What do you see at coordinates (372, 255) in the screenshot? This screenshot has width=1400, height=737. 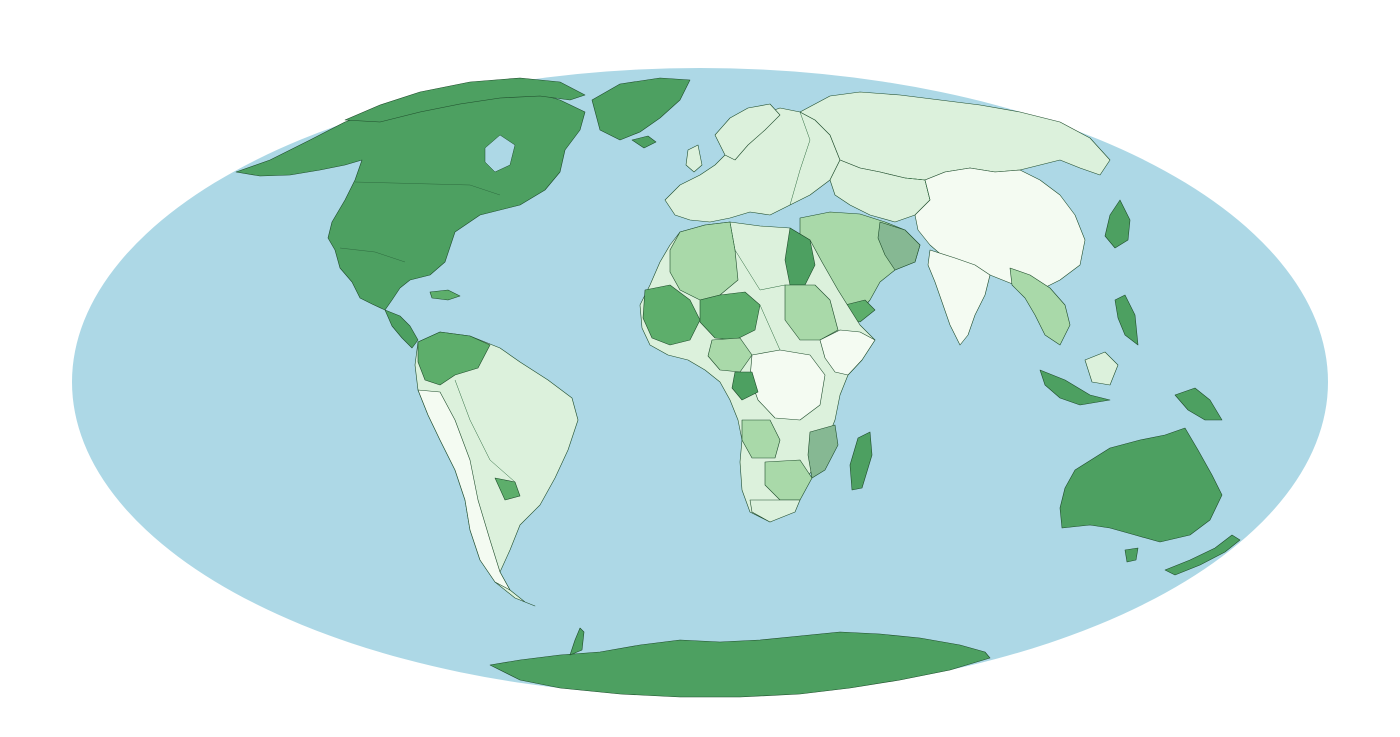 I see `border-us-mexico` at bounding box center [372, 255].